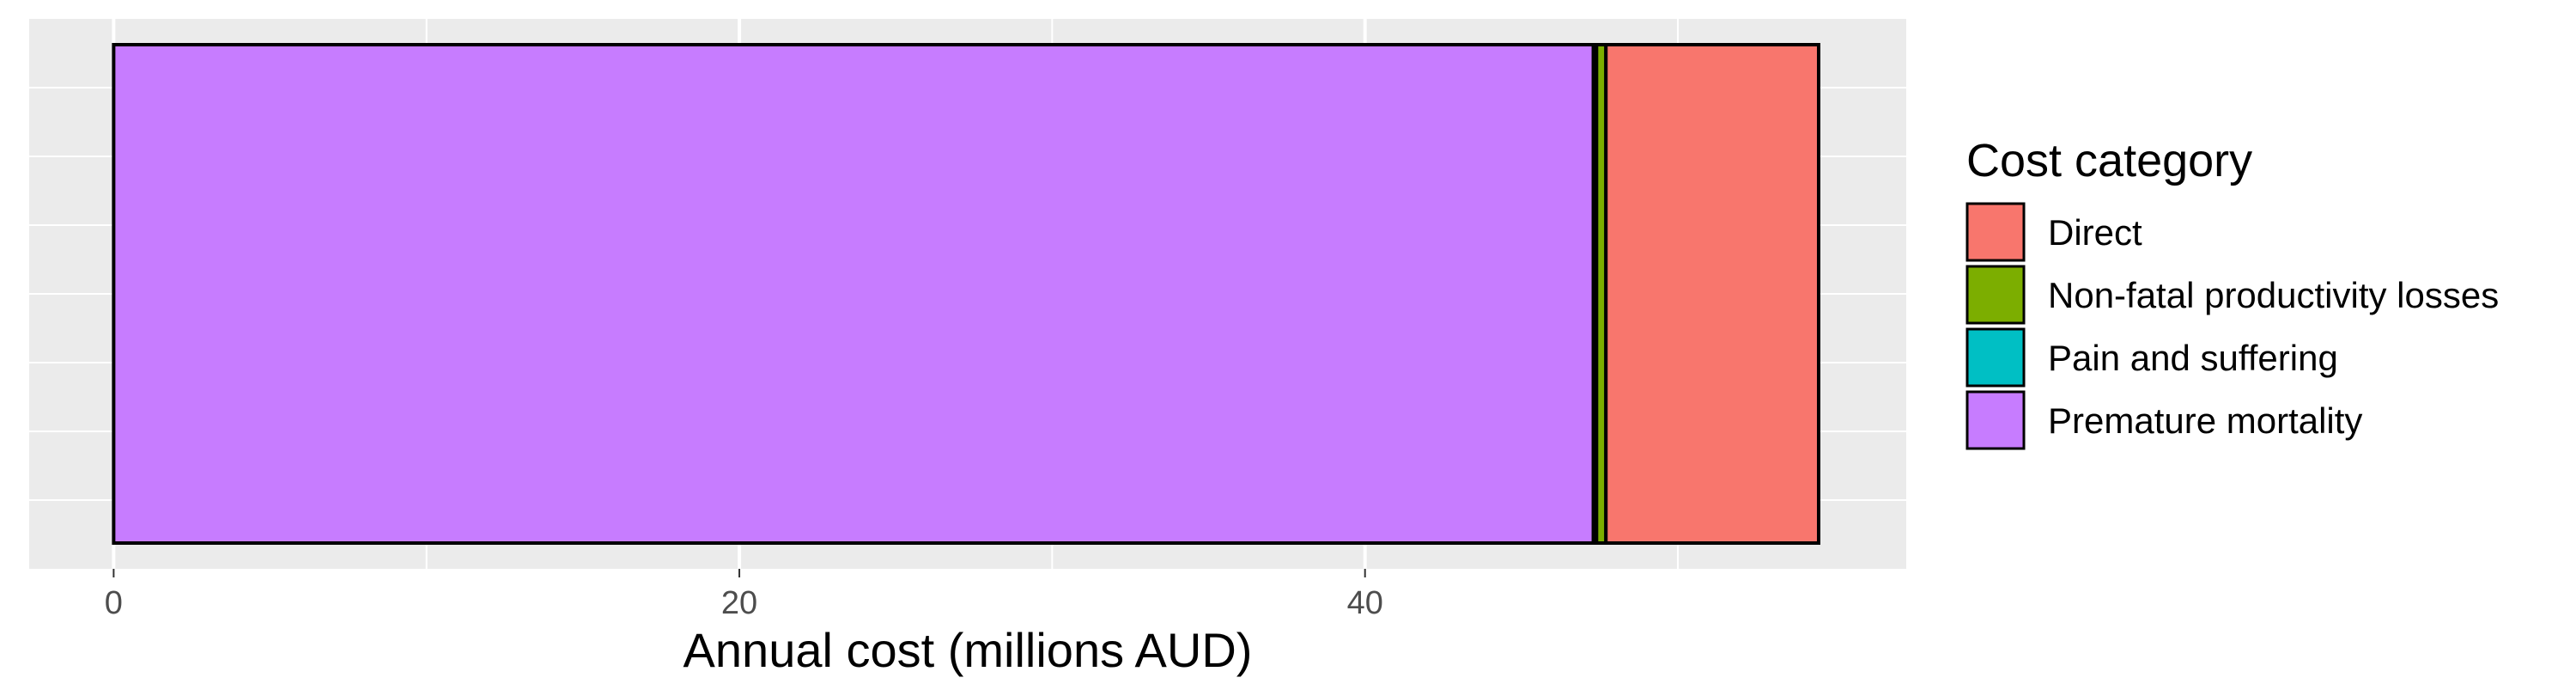  What do you see at coordinates (1712, 294) in the screenshot?
I see `bar-segment-direct` at bounding box center [1712, 294].